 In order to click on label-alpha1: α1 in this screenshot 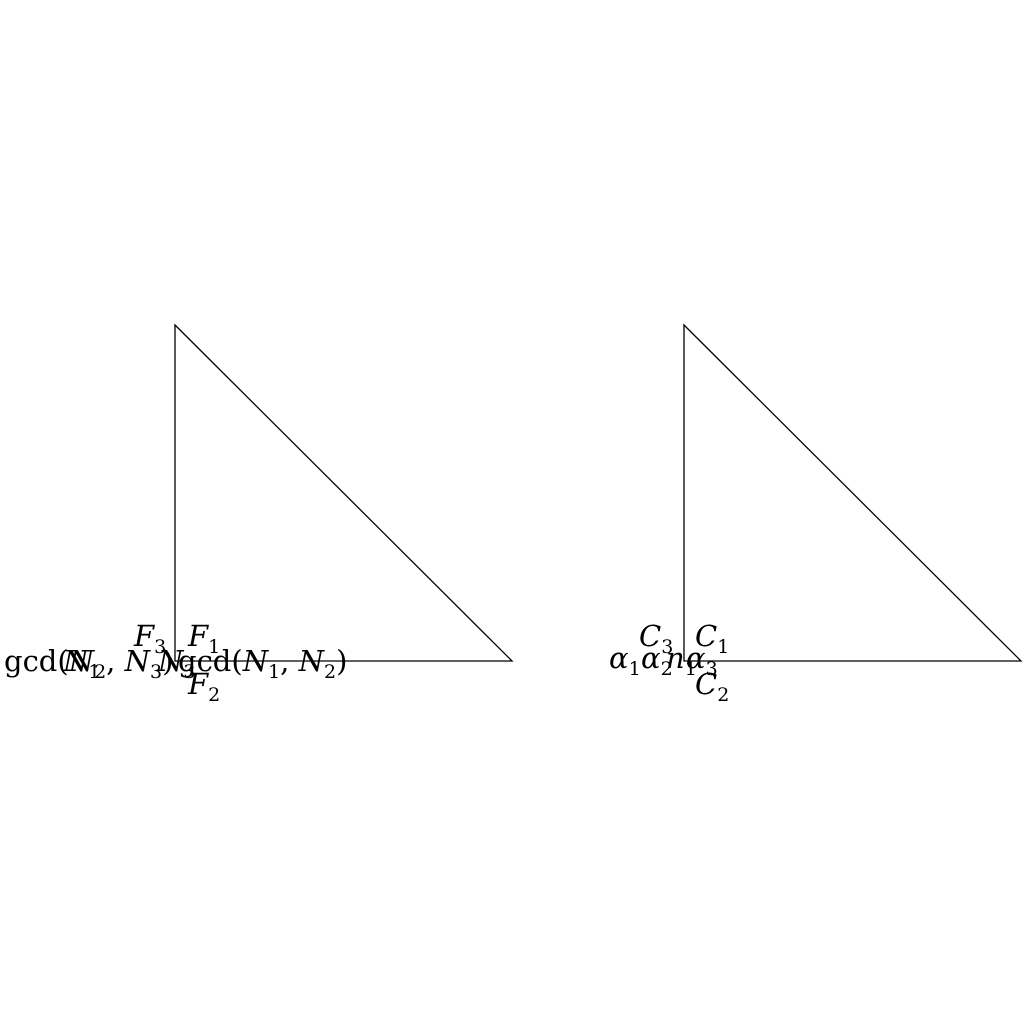, I will do `click(625, 660)`.